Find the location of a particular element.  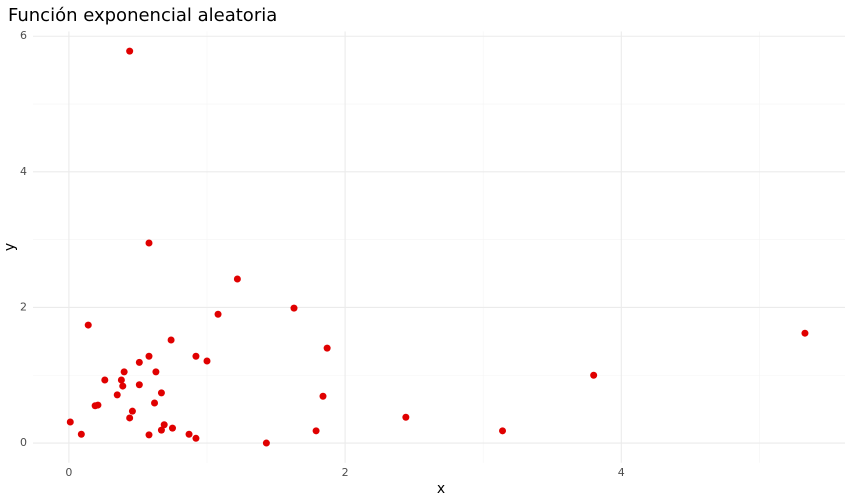

y-axis-title: y is located at coordinates (10, 247).